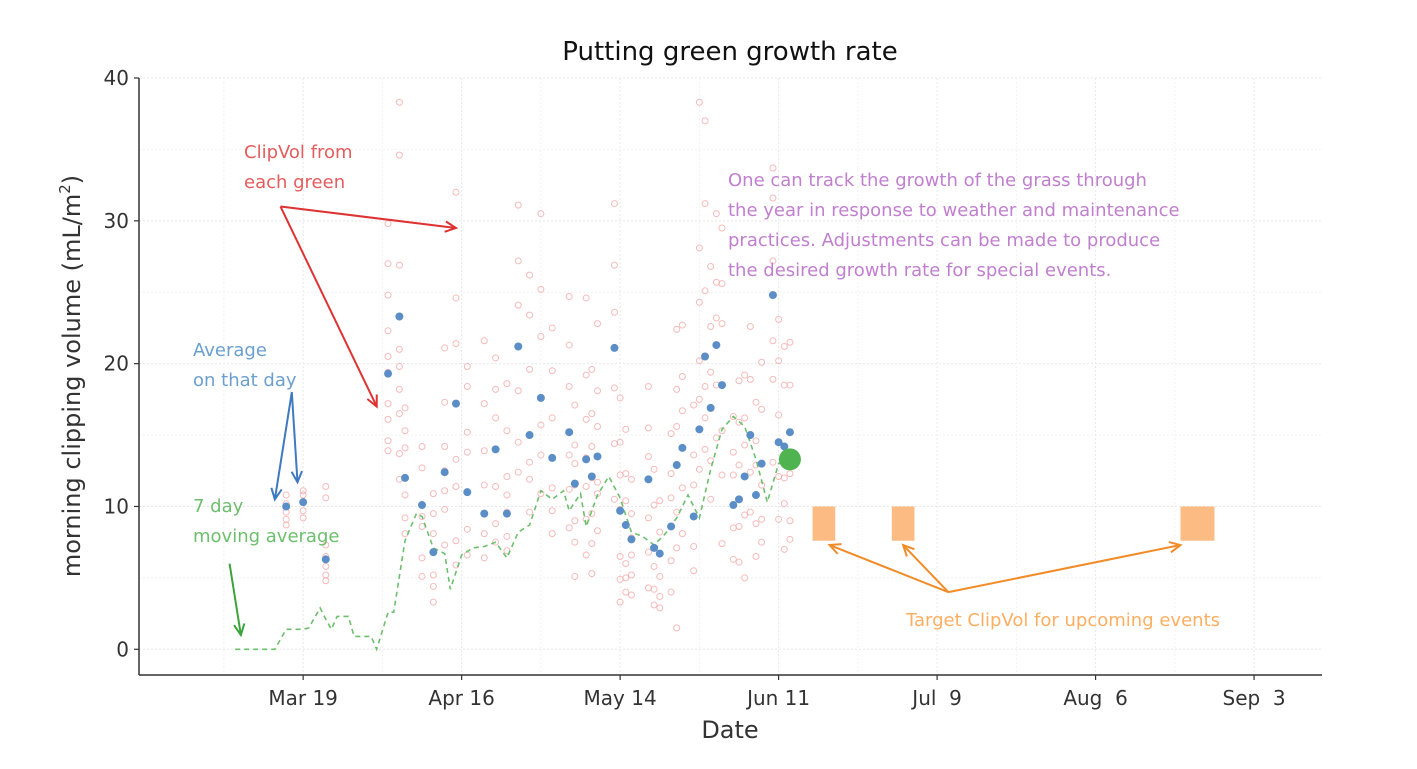 This screenshot has width=1417, height=769. Describe the element at coordinates (936, 698) in the screenshot. I see `x-tick-label: Jul 9` at that location.